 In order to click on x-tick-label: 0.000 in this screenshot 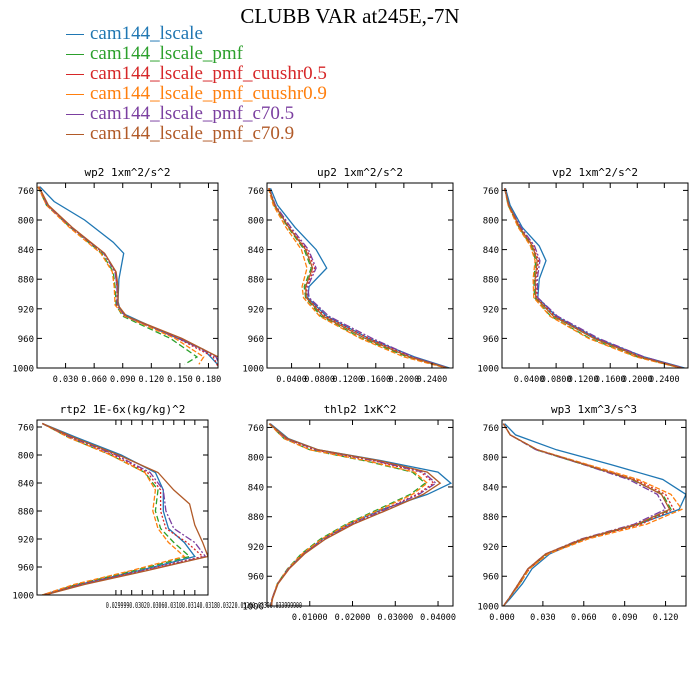, I will do `click(502, 618)`.